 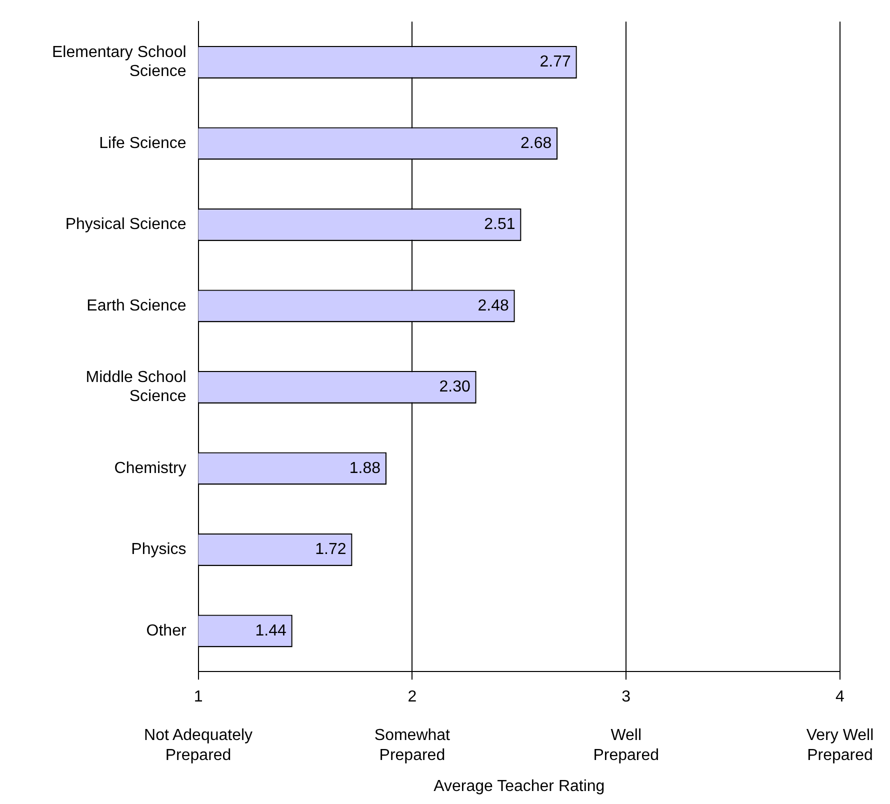 What do you see at coordinates (198, 745) in the screenshot?
I see `text: Not Adequately Prepared` at bounding box center [198, 745].